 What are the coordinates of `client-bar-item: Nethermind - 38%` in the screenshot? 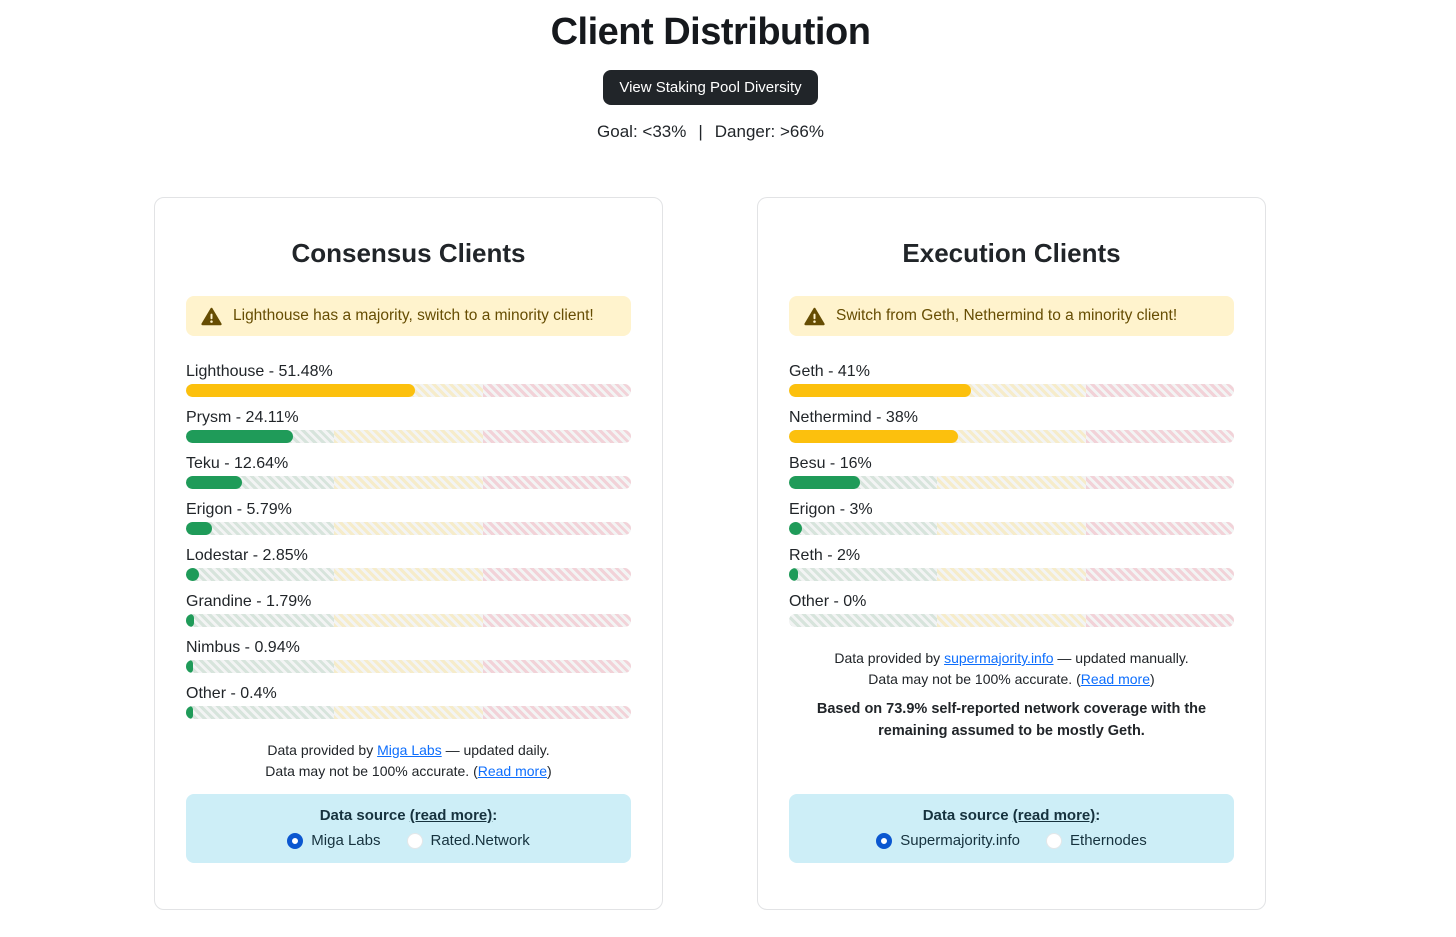 It's located at (1011, 425).